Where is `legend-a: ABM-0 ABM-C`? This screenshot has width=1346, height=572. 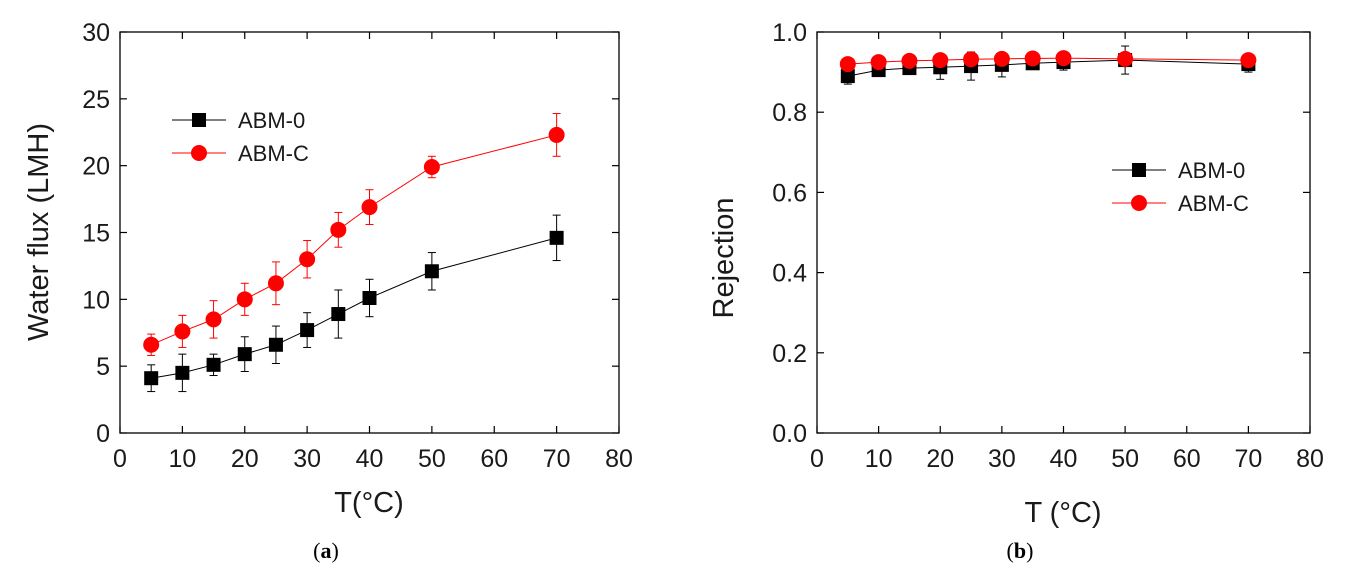 legend-a: ABM-0 ABM-C is located at coordinates (240, 137).